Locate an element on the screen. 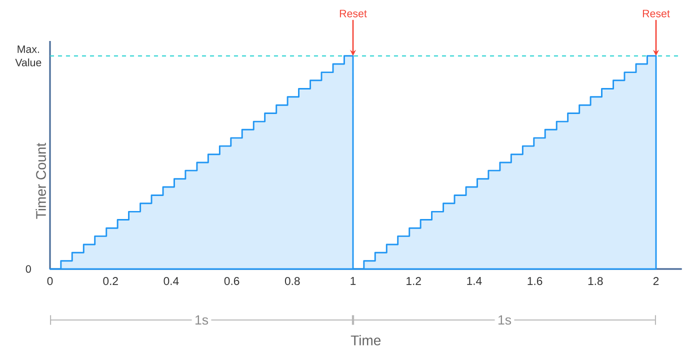  ref-line-label: 0 is located at coordinates (28, 269).